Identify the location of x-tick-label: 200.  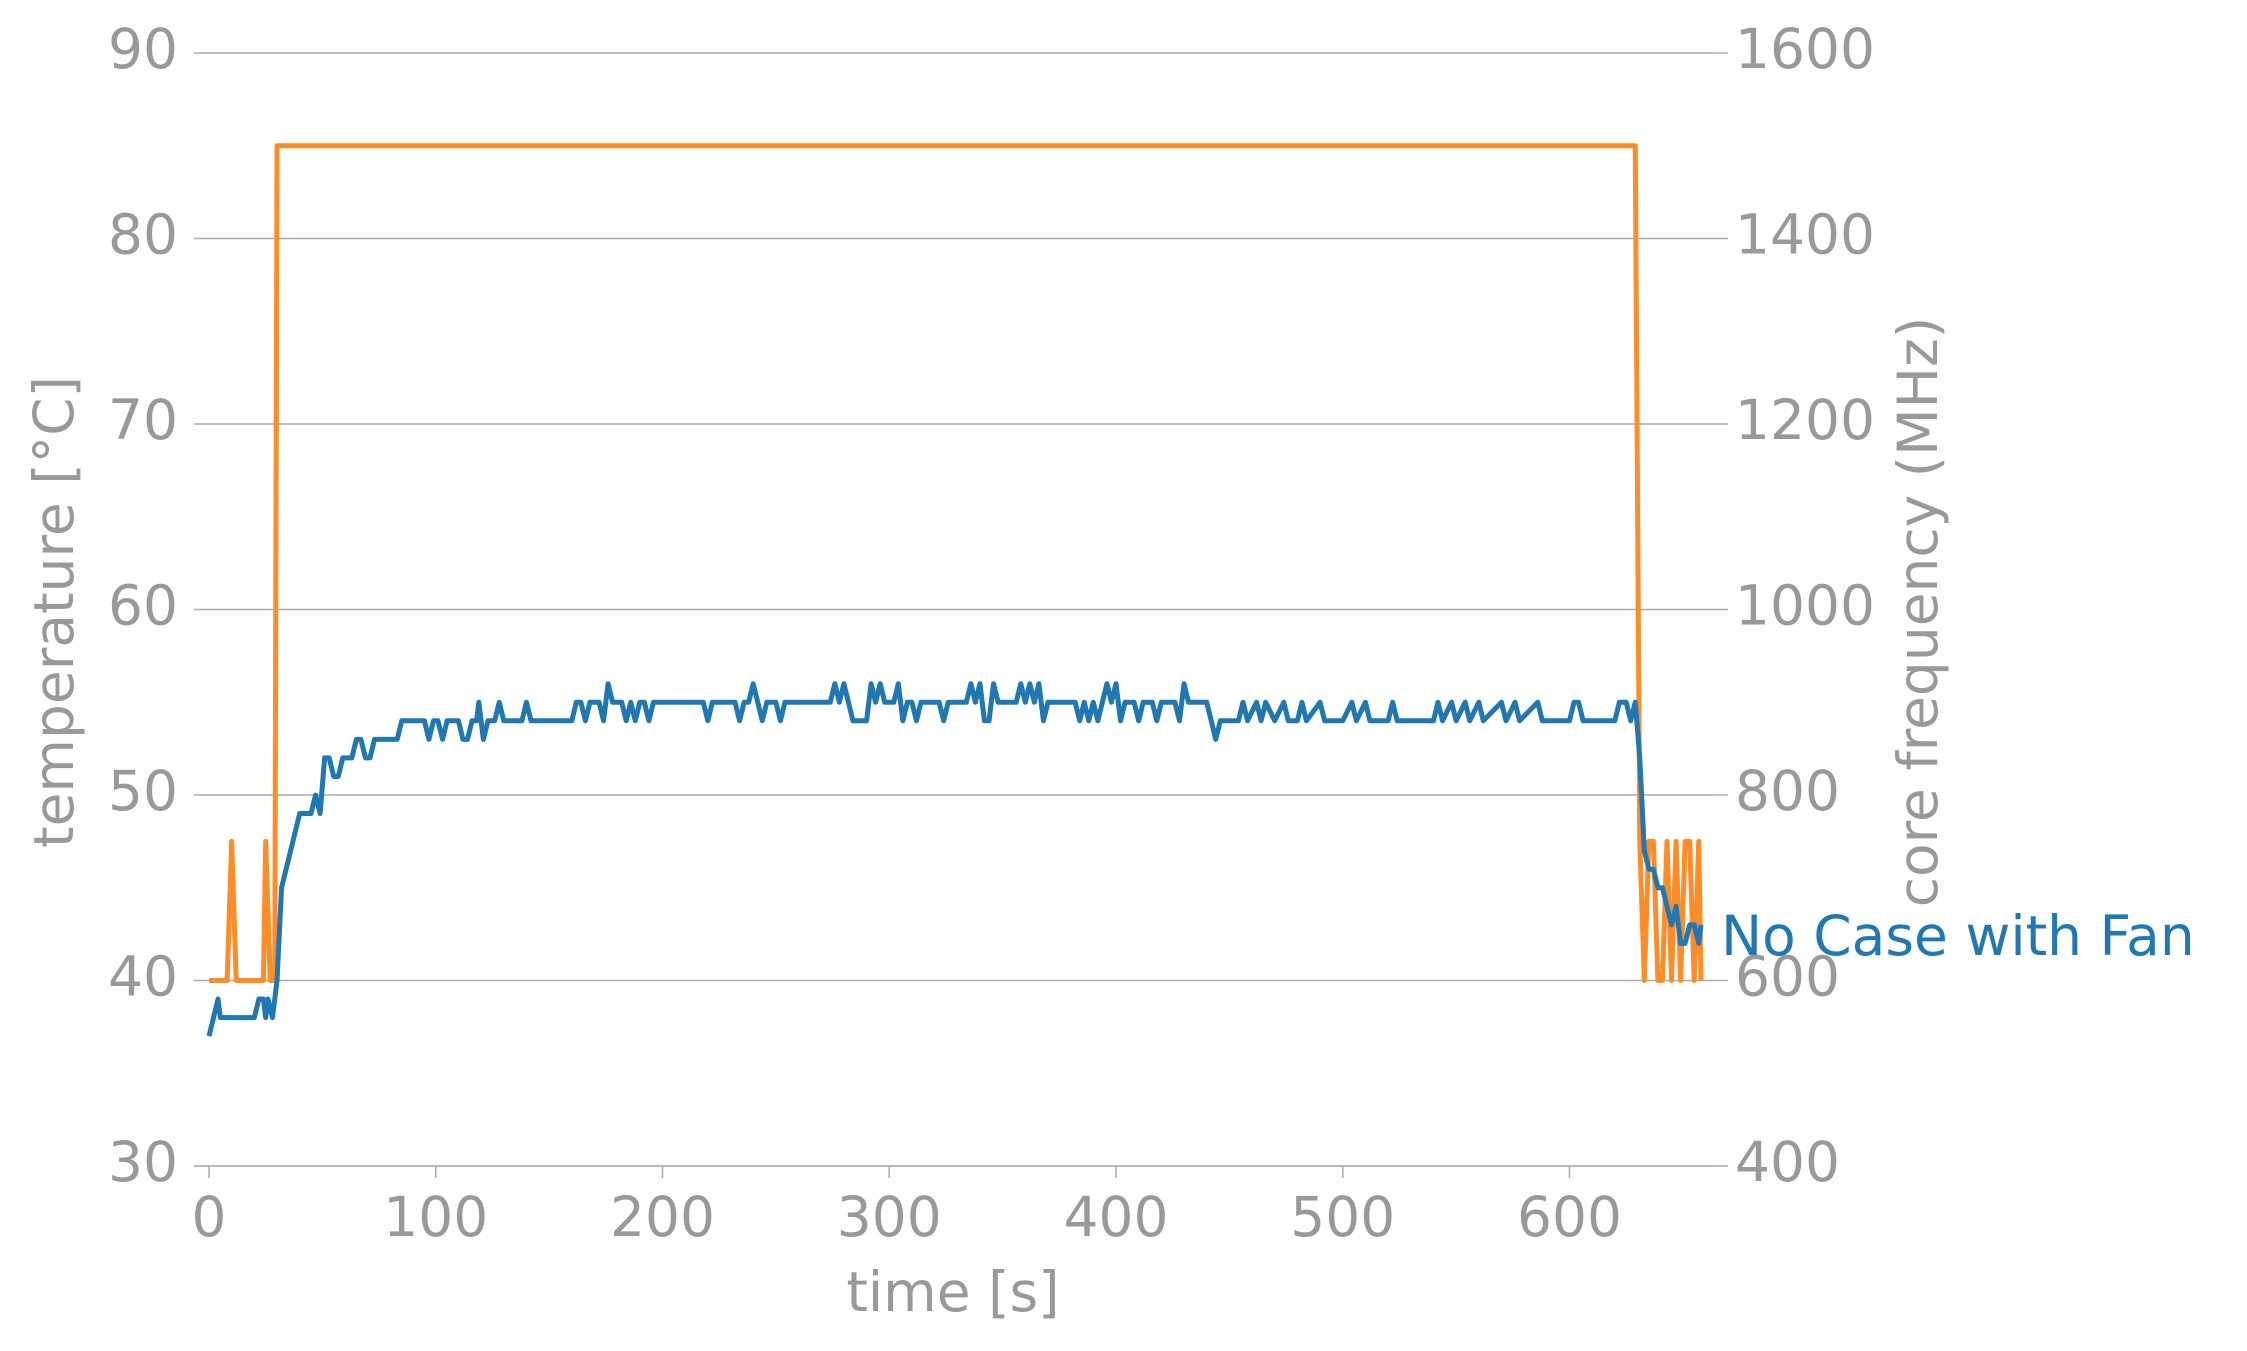
(662, 1217).